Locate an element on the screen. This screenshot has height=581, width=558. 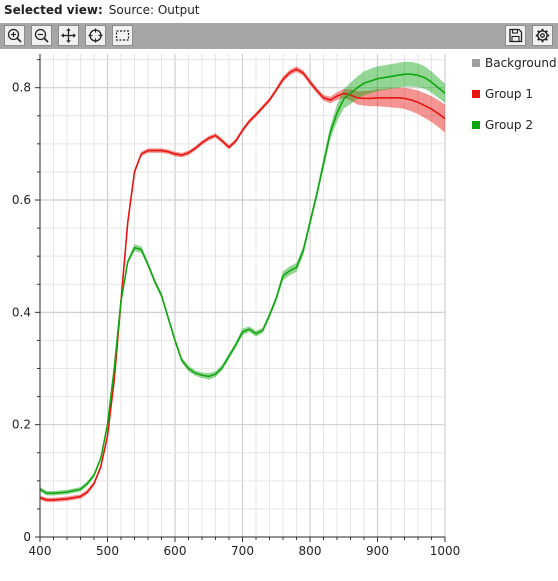
y-tick-label: 0.4 is located at coordinates (21, 312).